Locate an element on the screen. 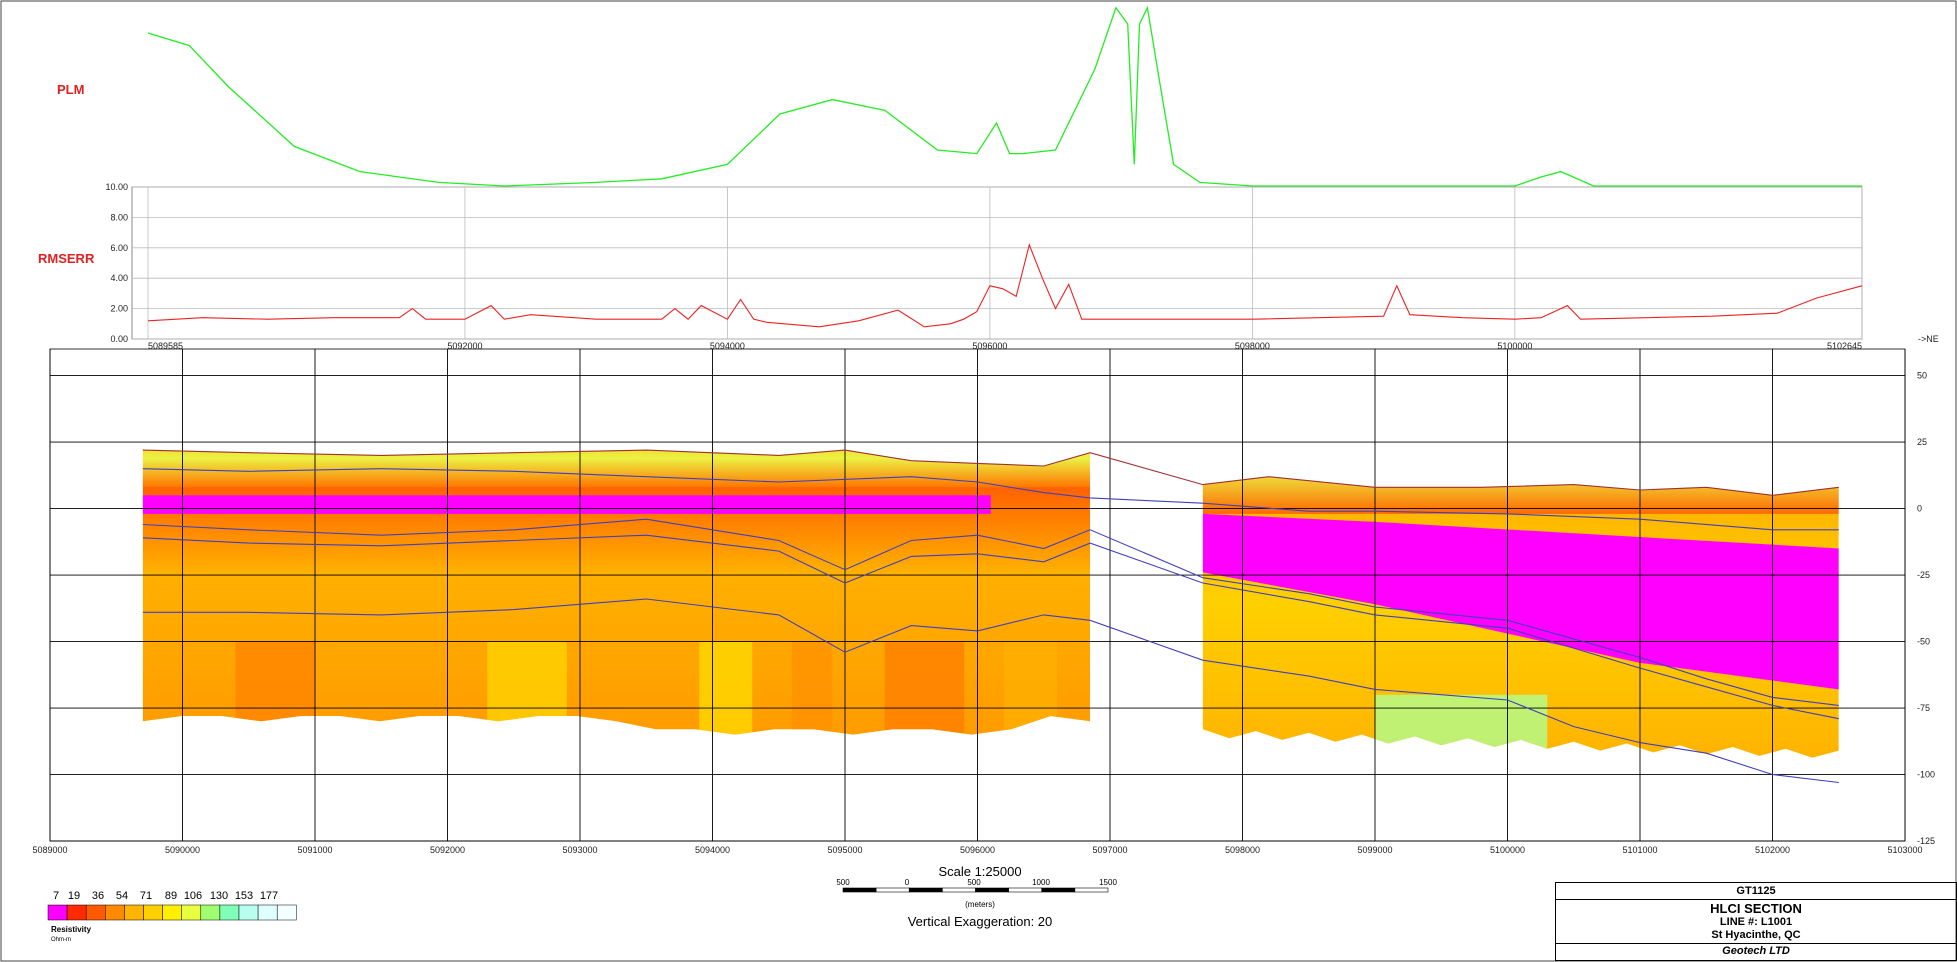  section-x-tick-label: 5099000 is located at coordinates (1374, 850).